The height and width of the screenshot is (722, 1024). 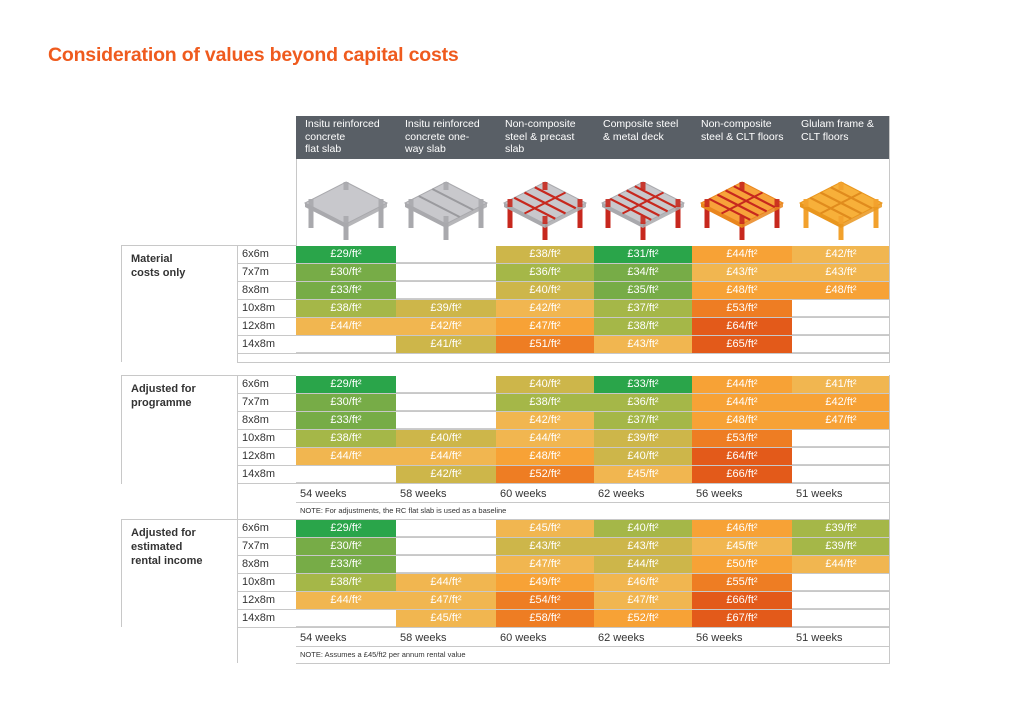 I want to click on cost-cell: £34/ft², so click(x=643, y=272).